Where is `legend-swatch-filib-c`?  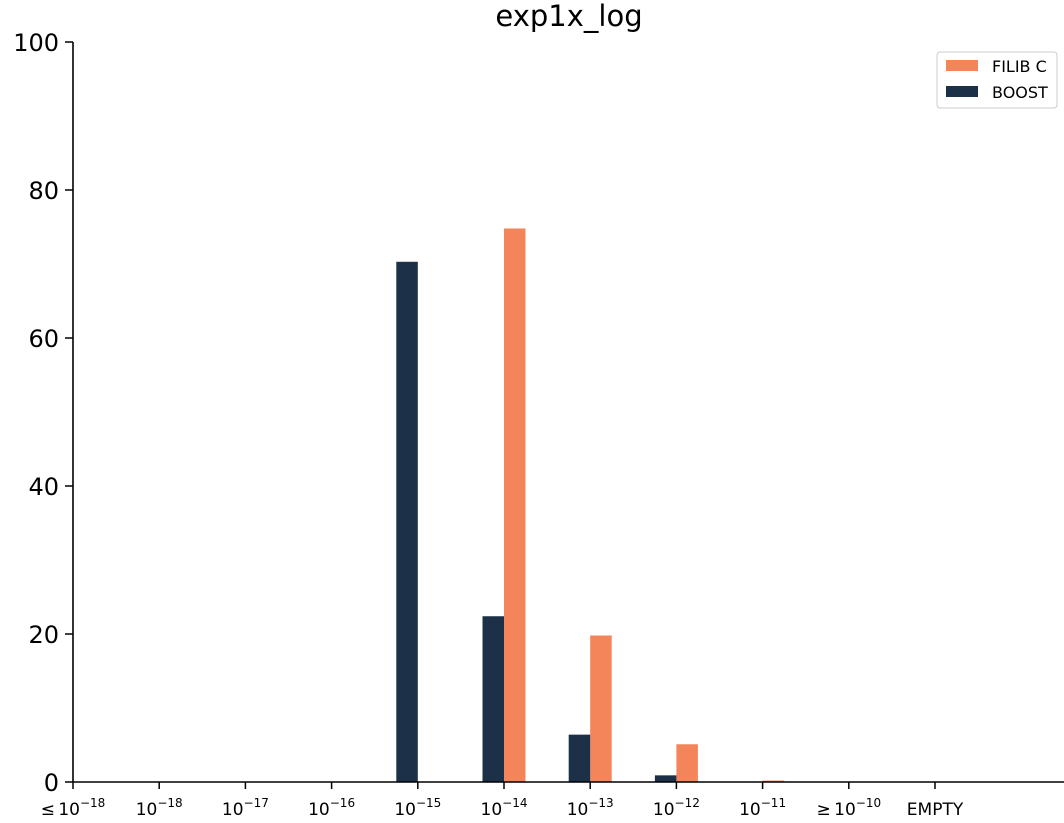 legend-swatch-filib-c is located at coordinates (962, 65).